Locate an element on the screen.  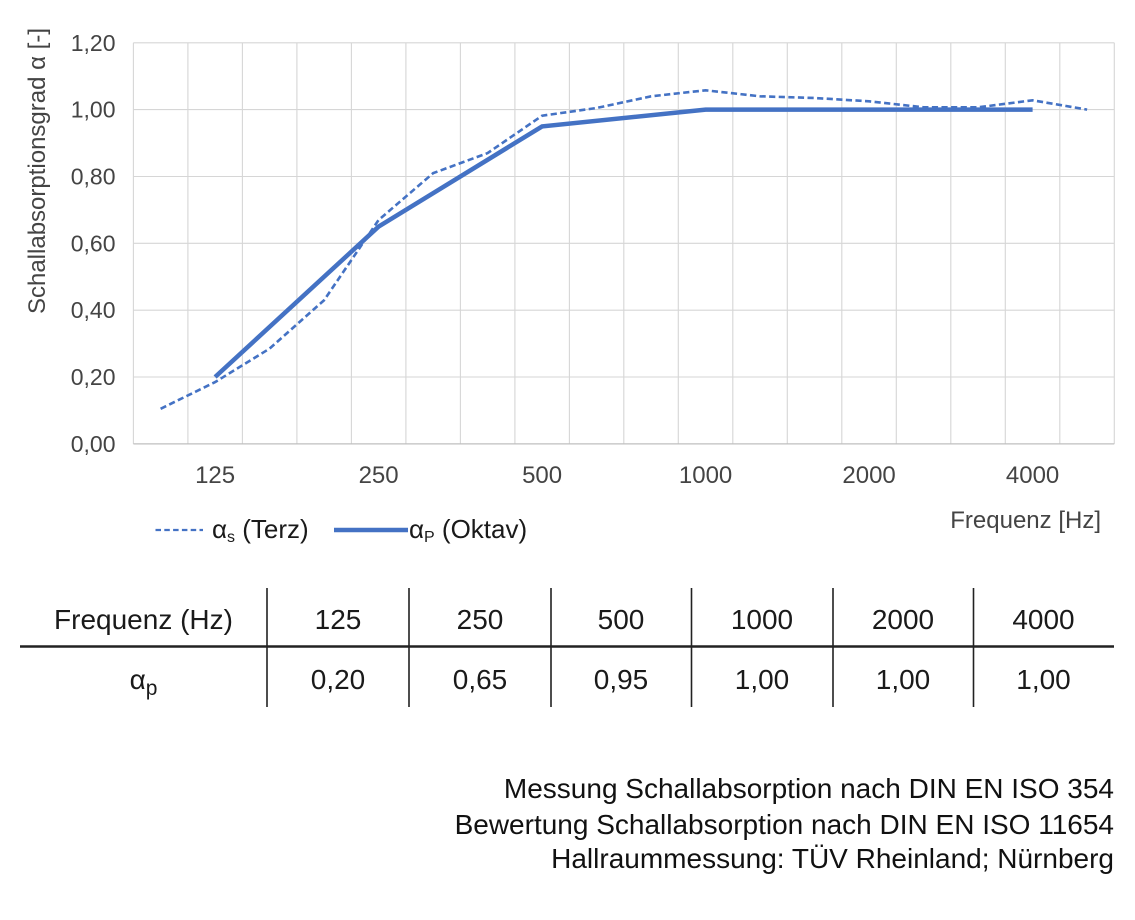
svg-text: 0,40 is located at coordinates (93, 310).